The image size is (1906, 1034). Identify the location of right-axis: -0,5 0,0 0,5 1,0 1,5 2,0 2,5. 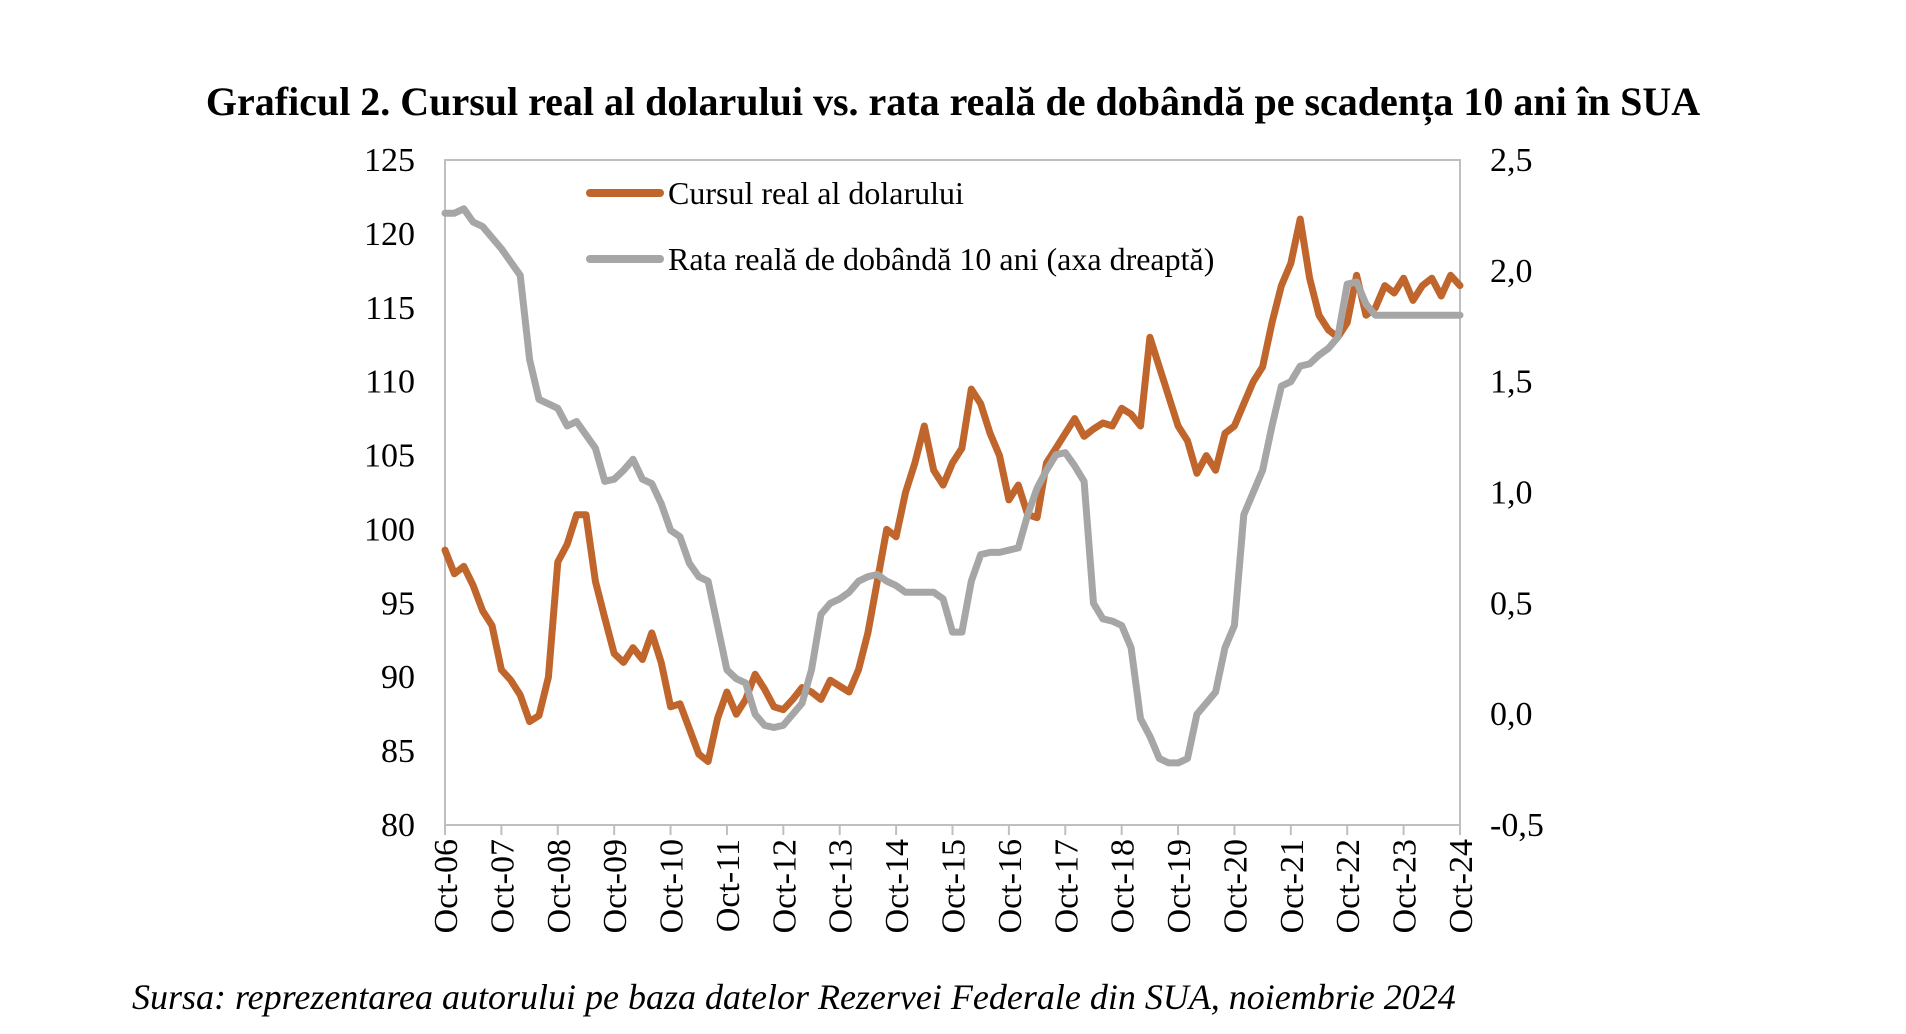
(1517, 493).